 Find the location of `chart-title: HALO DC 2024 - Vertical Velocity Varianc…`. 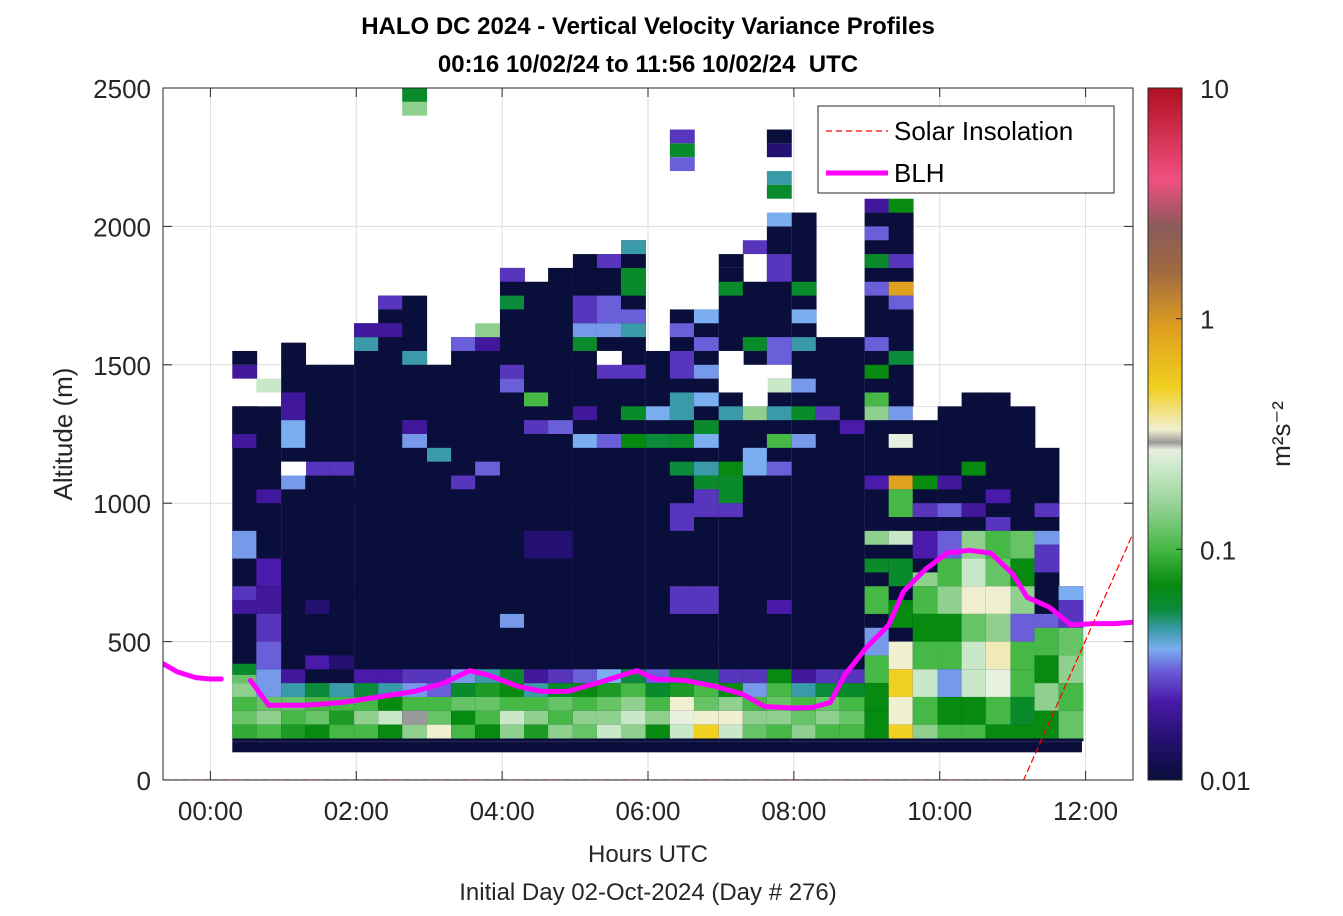

chart-title: HALO DC 2024 - Vertical Velocity Varianc… is located at coordinates (648, 26).